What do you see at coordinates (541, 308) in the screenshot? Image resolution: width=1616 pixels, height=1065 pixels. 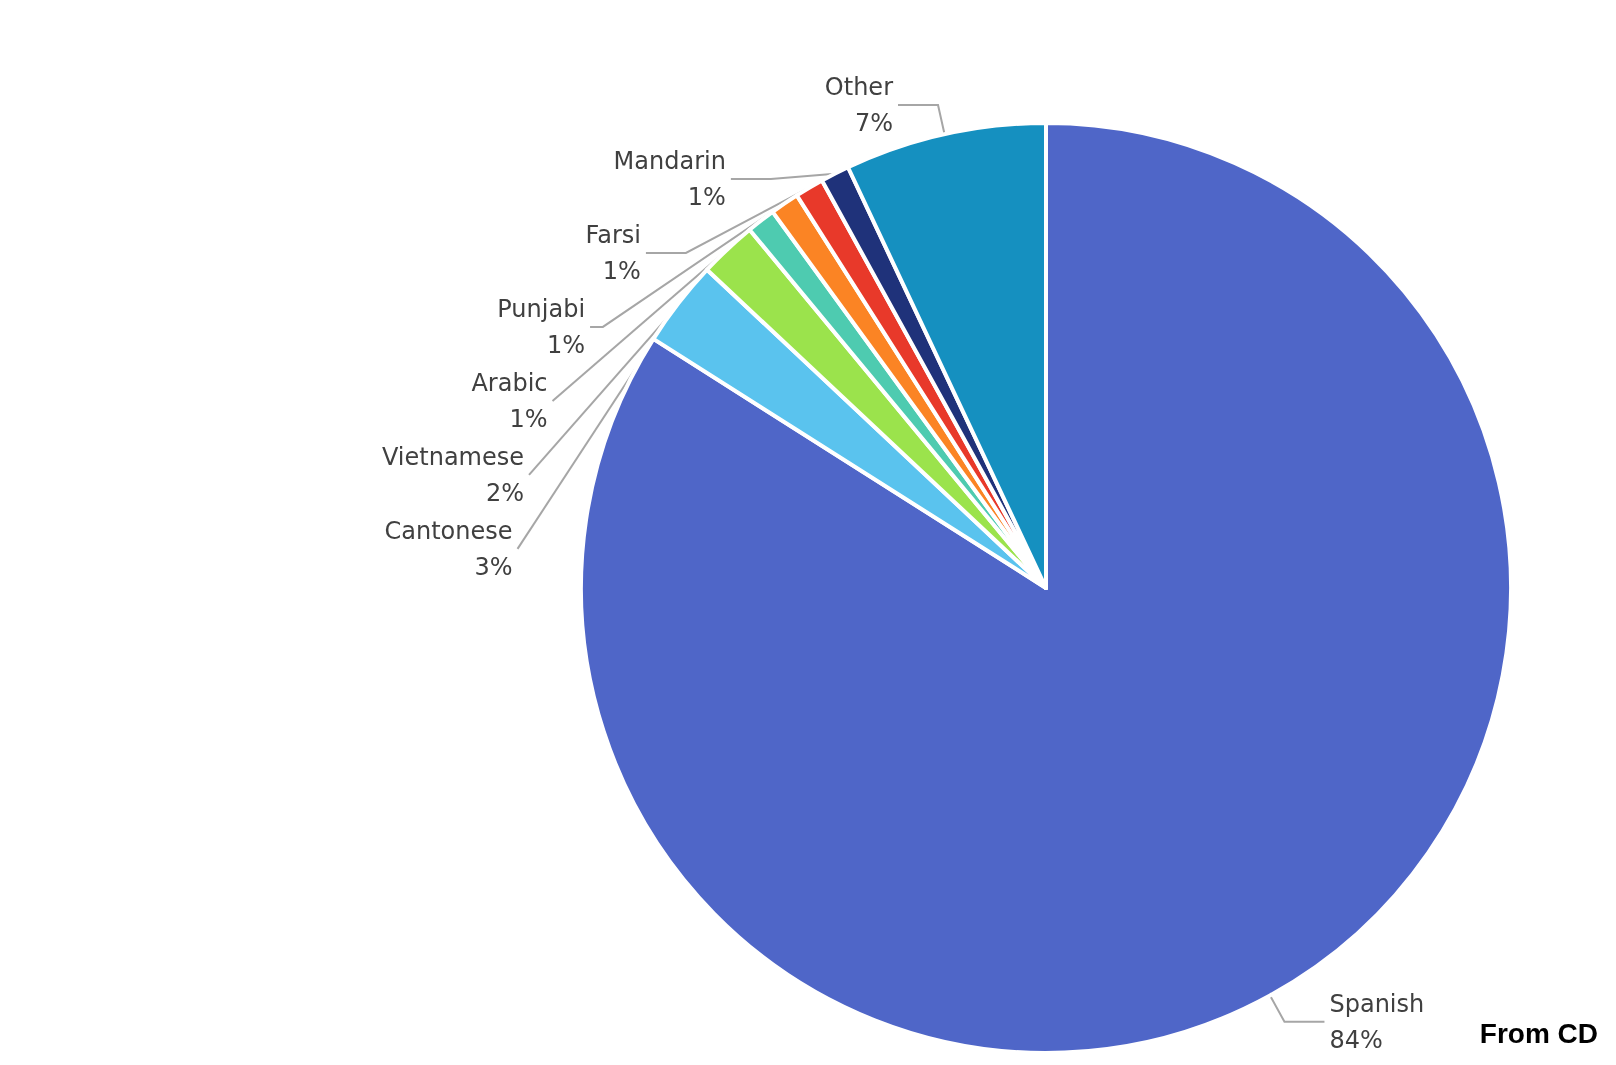 I see `slice-label: Punjabi` at bounding box center [541, 308].